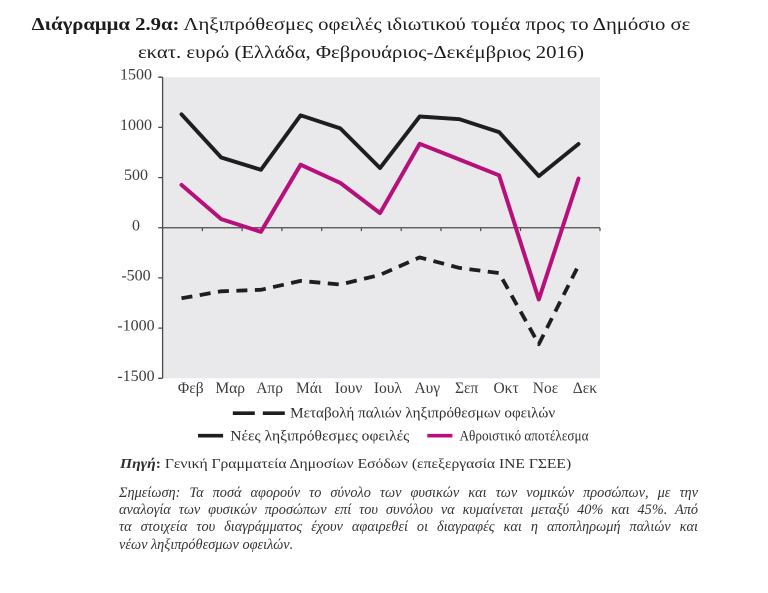  I want to click on svg-text: Δεκ, so click(585, 388).